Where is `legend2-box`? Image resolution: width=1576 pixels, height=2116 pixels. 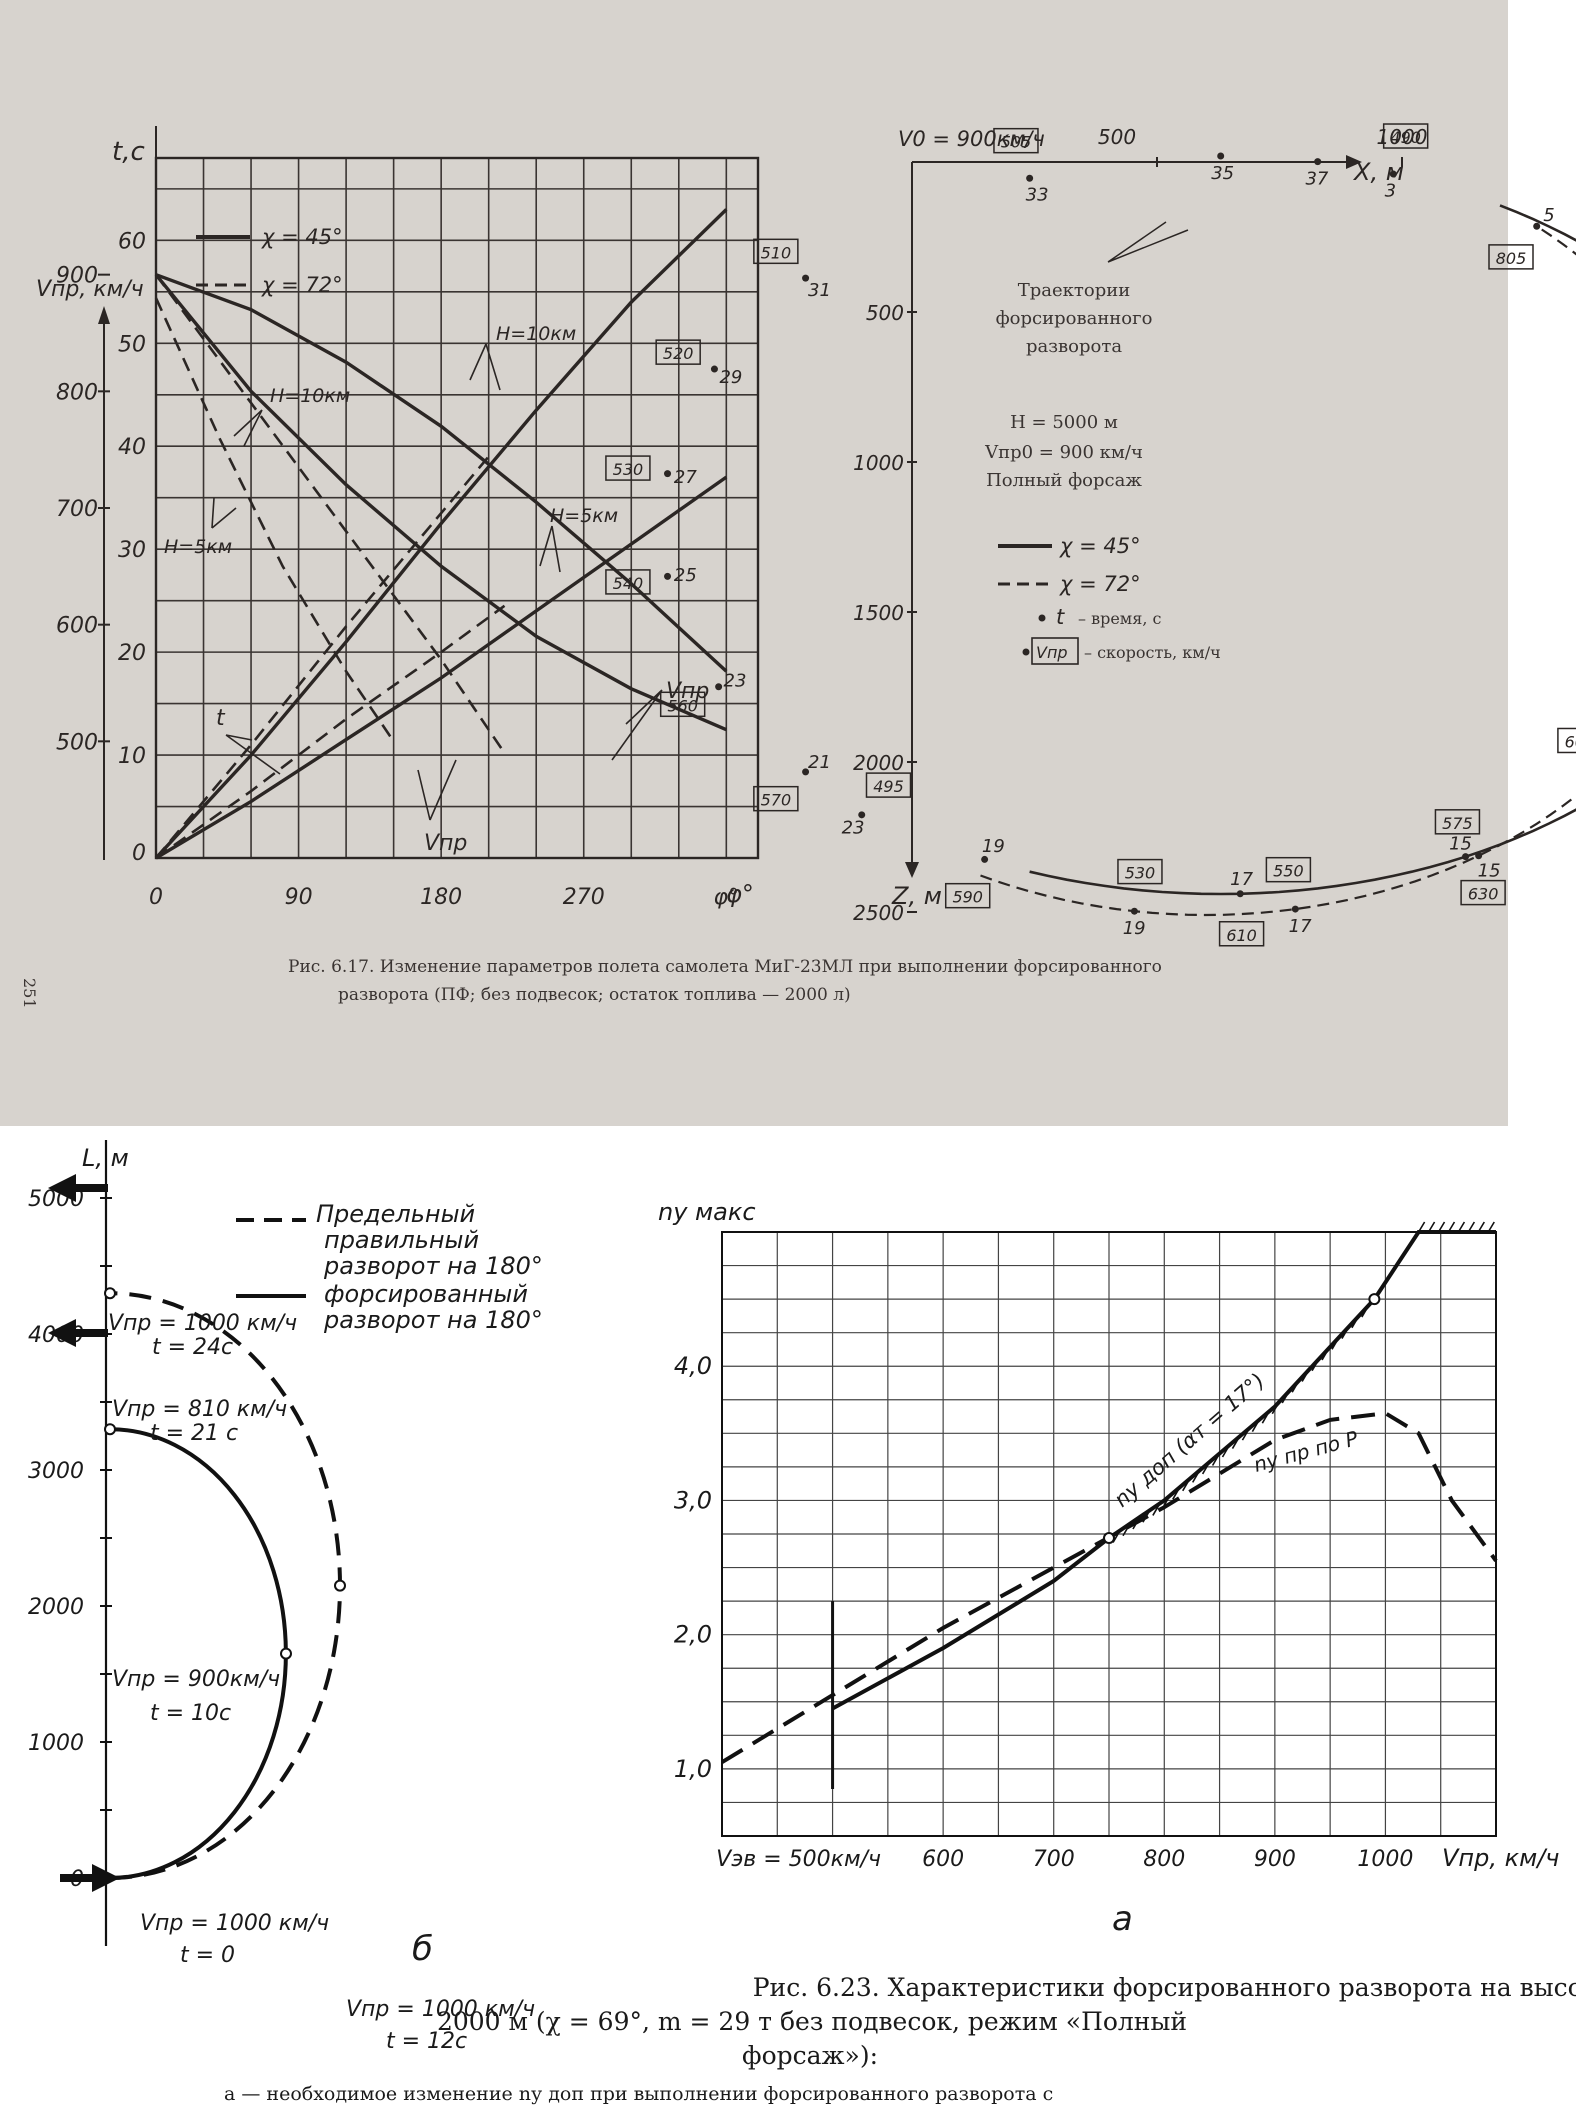 legend2-box is located at coordinates (1055, 651).